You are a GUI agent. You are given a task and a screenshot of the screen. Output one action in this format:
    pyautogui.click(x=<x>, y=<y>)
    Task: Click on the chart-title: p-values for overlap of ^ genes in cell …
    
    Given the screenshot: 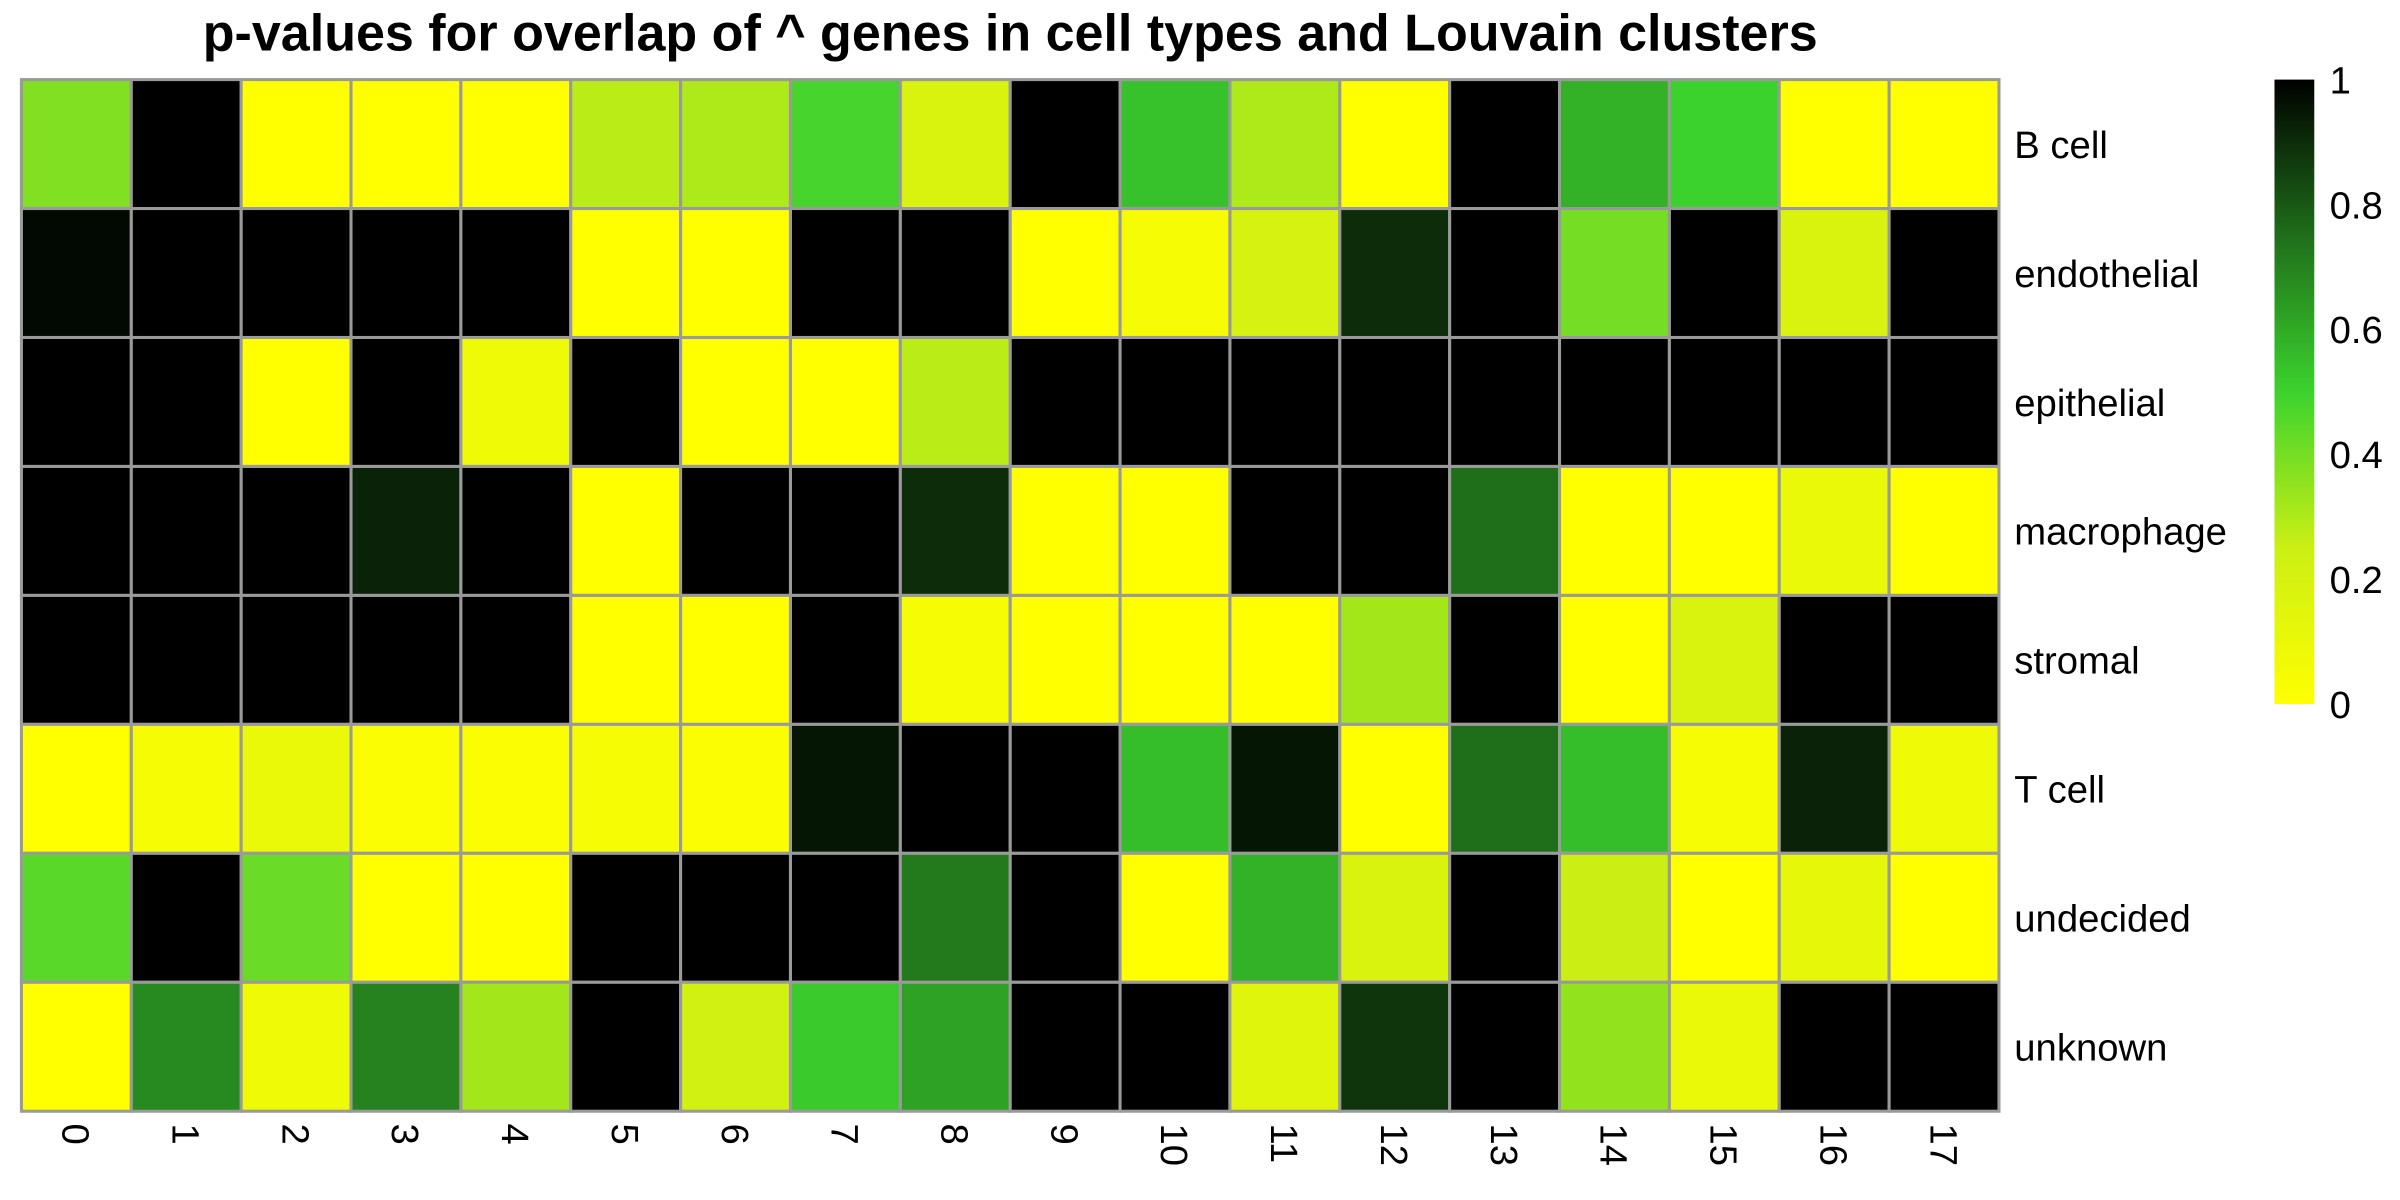 What is the action you would take?
    pyautogui.click(x=1010, y=34)
    